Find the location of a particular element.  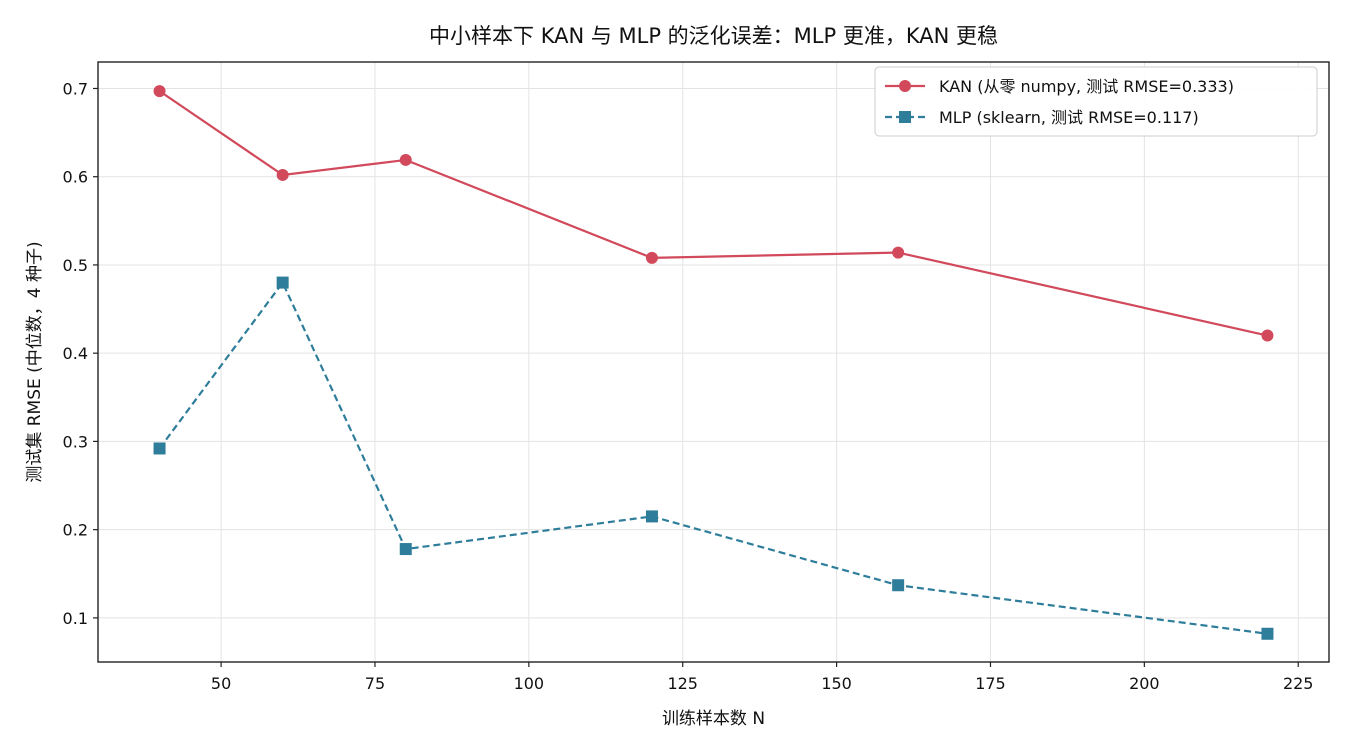

x-tick-label: 100 is located at coordinates (529, 683).